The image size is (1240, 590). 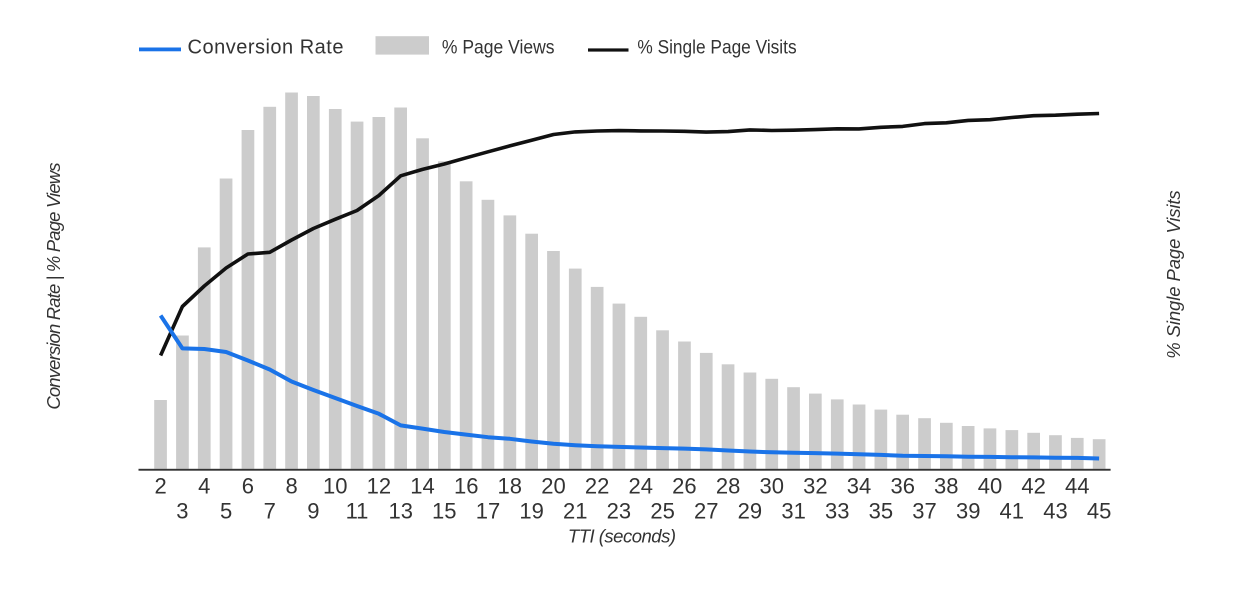 I want to click on svg-text: 23, so click(x=619, y=511).